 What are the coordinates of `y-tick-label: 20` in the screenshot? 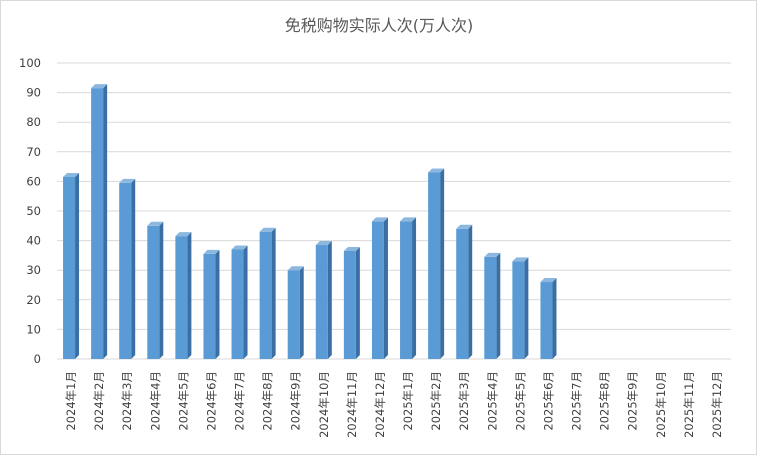 It's located at (33, 300).